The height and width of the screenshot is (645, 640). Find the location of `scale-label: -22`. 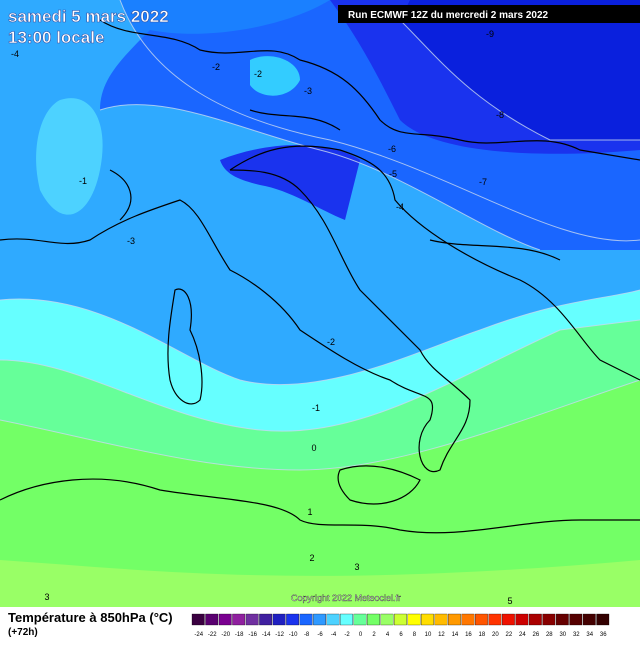

scale-label: -22 is located at coordinates (212, 635).